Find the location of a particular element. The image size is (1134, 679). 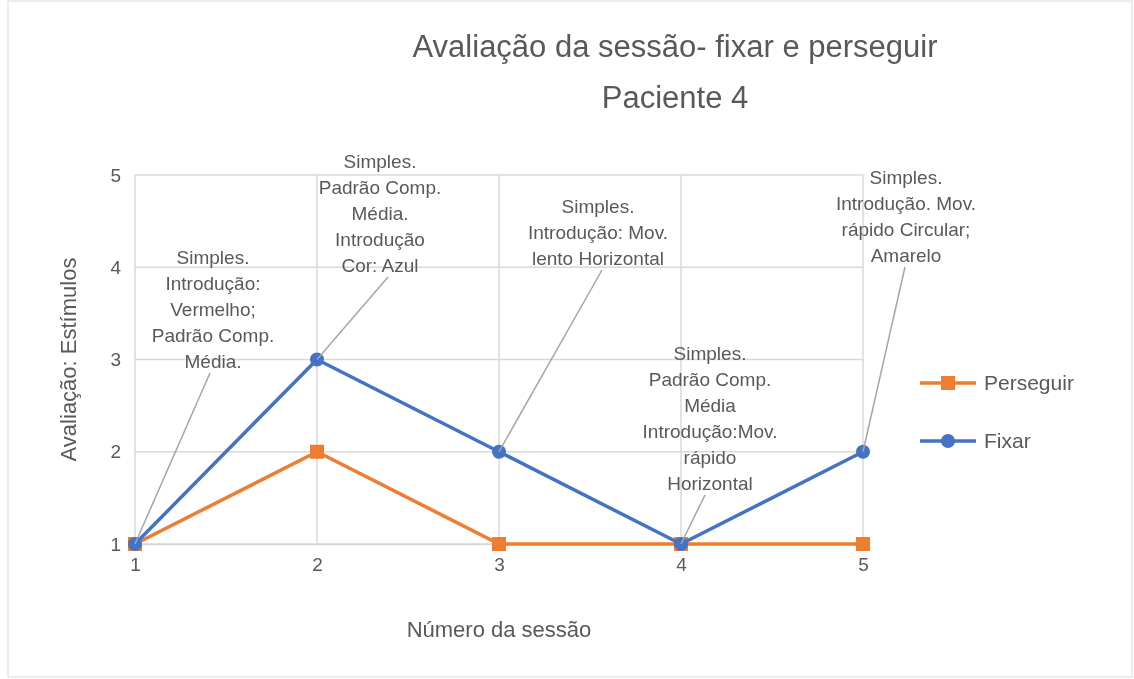

y-tick-label: 1 is located at coordinates (115, 544).